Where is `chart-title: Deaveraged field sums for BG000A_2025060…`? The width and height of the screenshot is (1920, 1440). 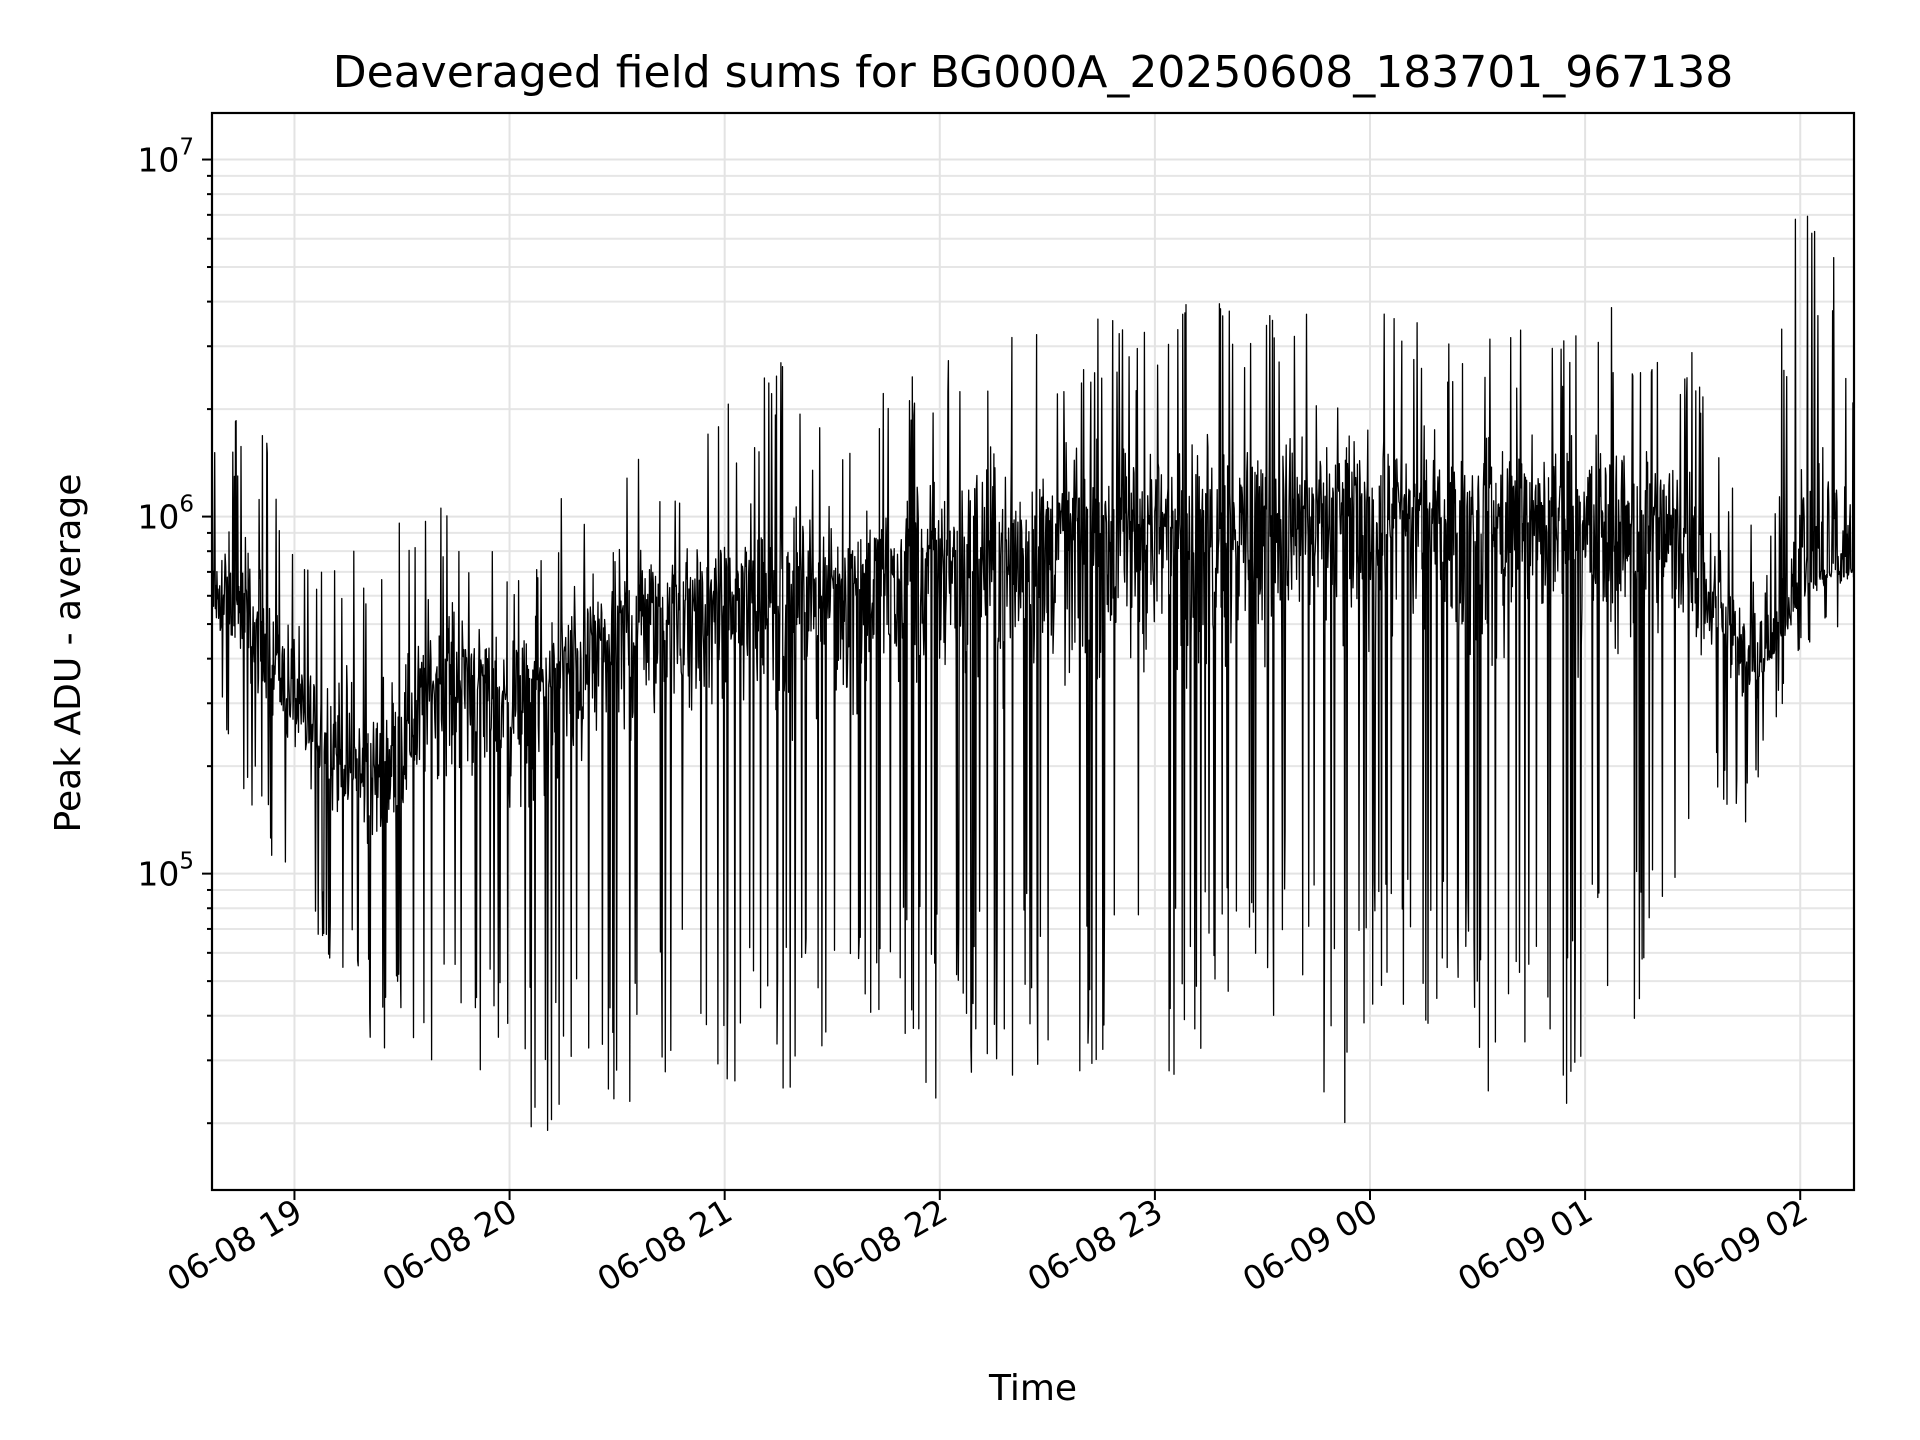 chart-title: Deaveraged field sums for BG000A_2025060… is located at coordinates (1033, 72).